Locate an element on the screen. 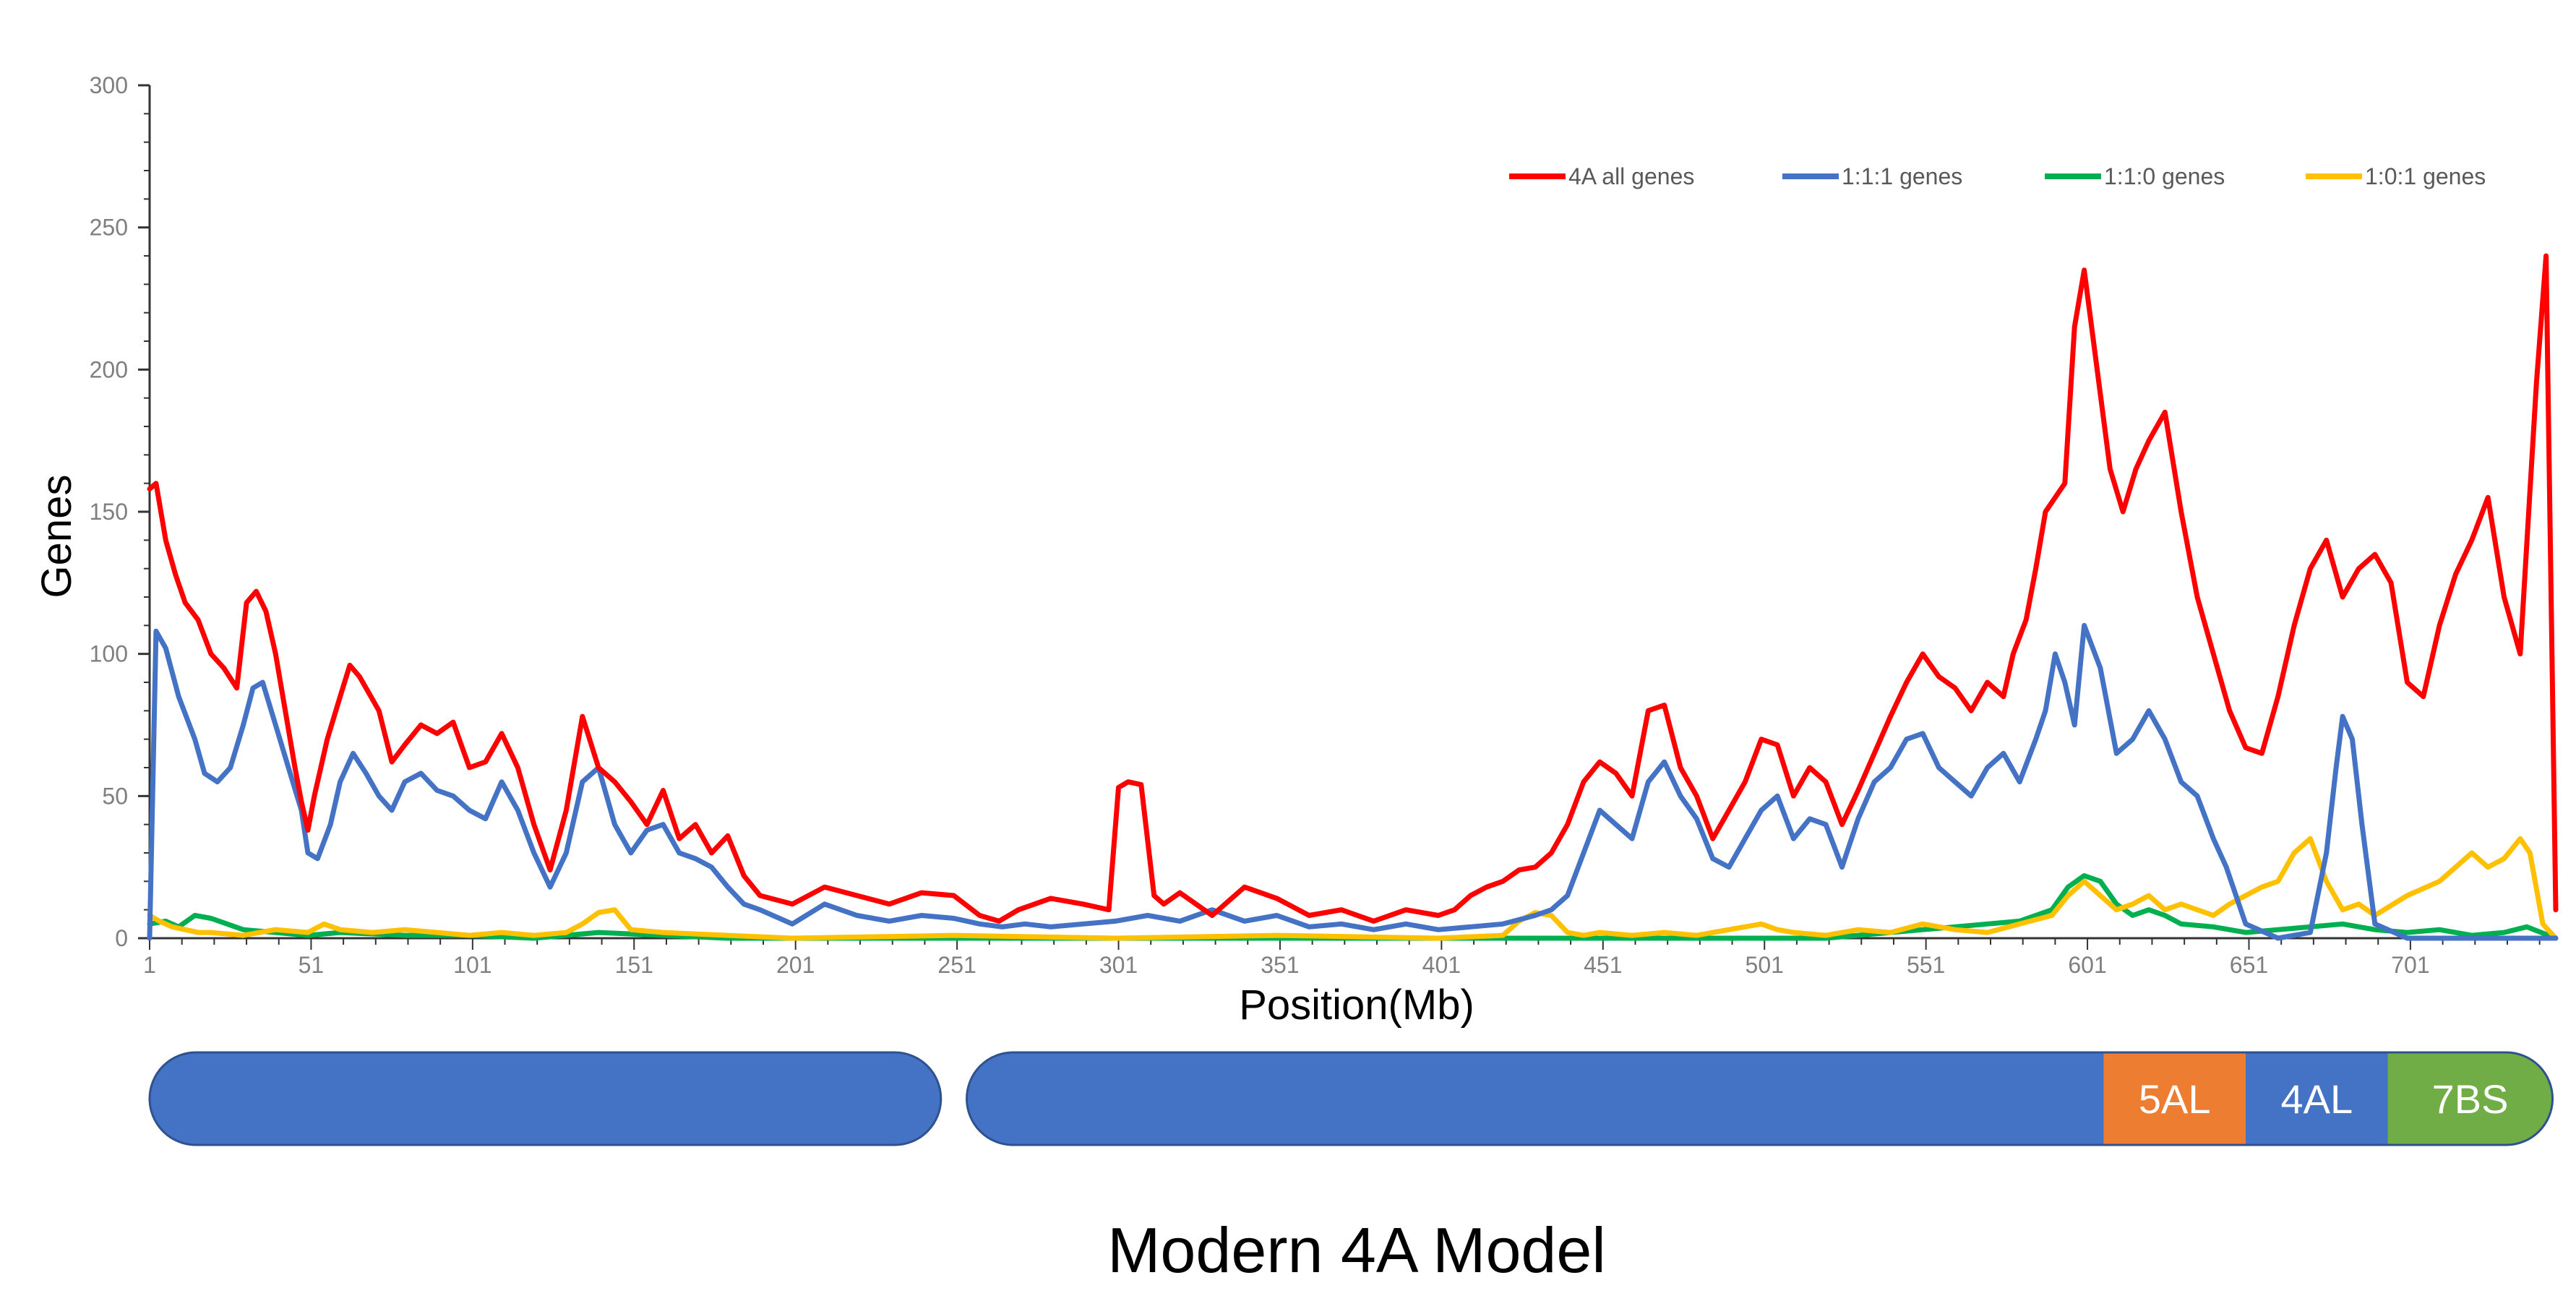 The width and height of the screenshot is (2576, 1309). y-axis: 0 50 100 150 200 250 300 is located at coordinates (121, 512).